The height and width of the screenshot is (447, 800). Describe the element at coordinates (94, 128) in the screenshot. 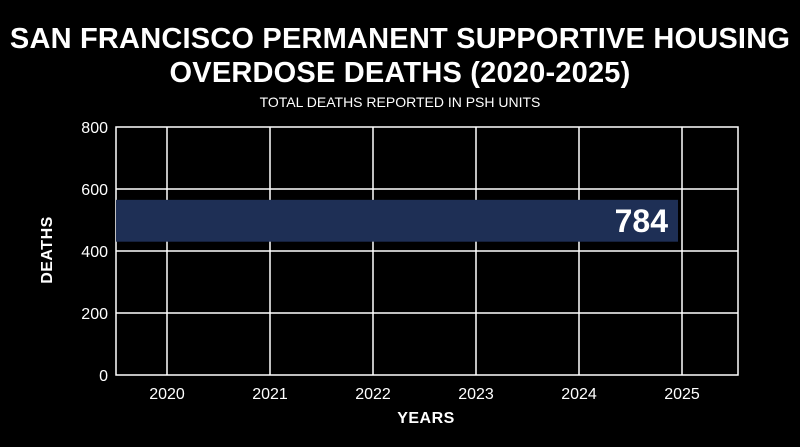

I see `y-tick-label: 800` at that location.